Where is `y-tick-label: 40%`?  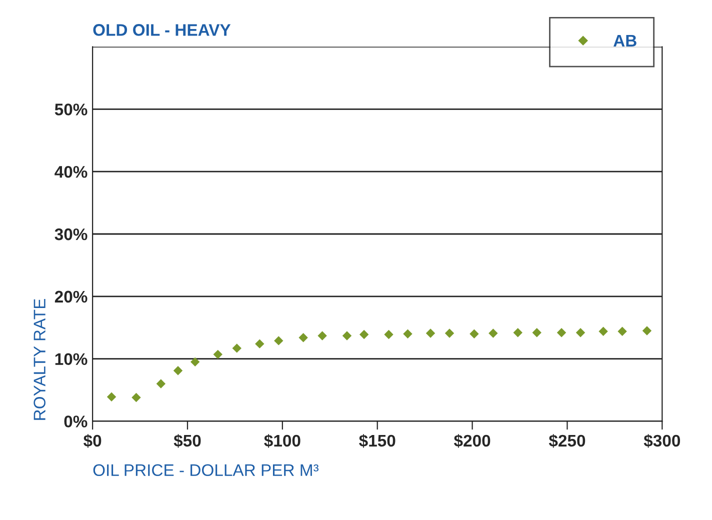
y-tick-label: 40% is located at coordinates (71, 172).